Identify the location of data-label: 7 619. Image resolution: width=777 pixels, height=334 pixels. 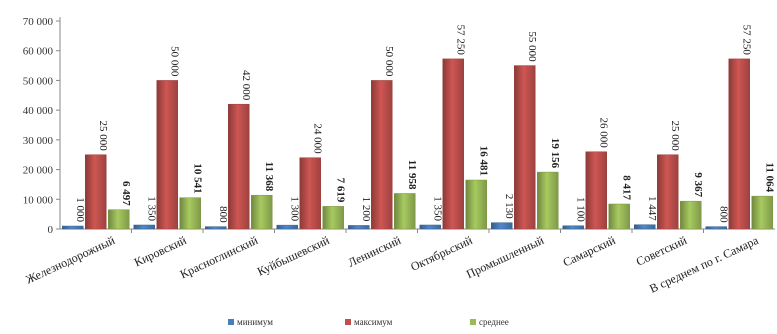
(340, 190).